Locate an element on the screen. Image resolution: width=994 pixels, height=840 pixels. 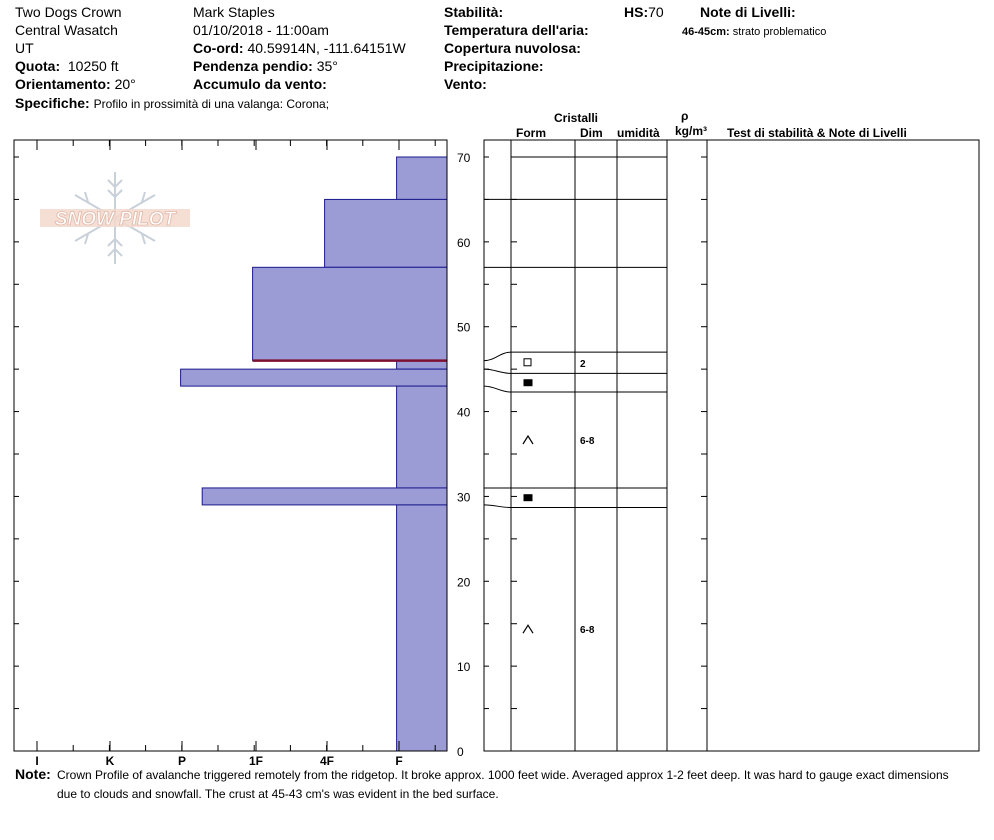
form-header: Form is located at coordinates (531, 133).